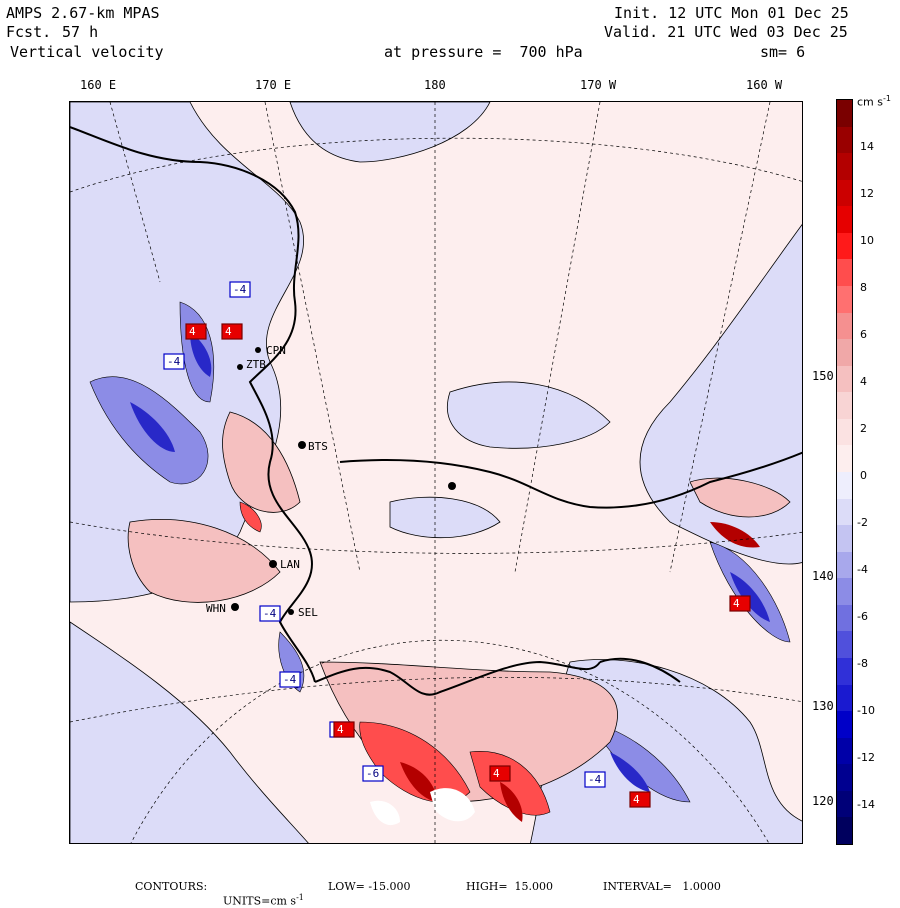 This screenshot has width=900, height=908. What do you see at coordinates (867, 240) in the screenshot?
I see `colorbar-tick-label: 10` at bounding box center [867, 240].